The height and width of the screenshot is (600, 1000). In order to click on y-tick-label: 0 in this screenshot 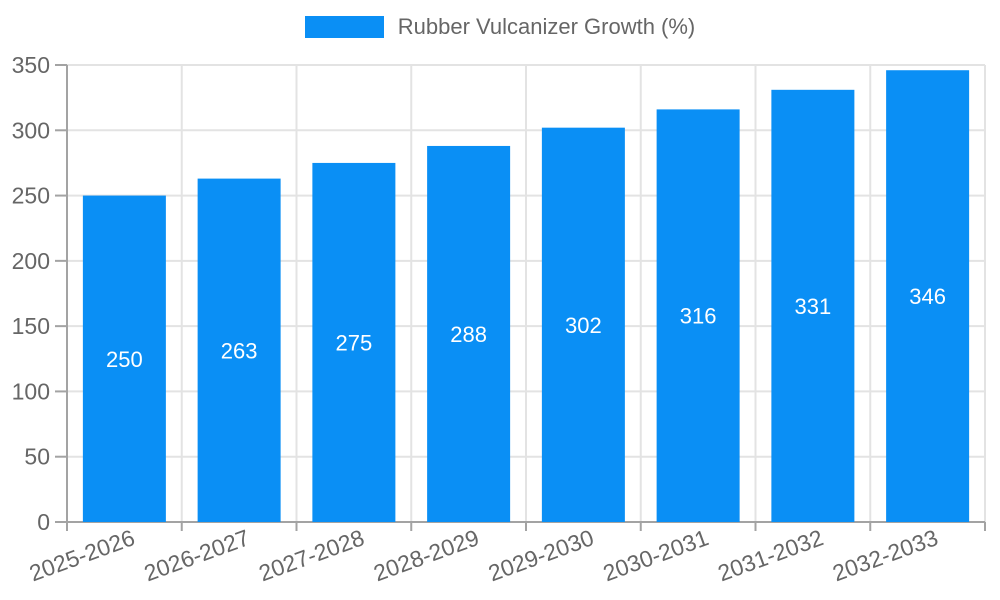, I will do `click(43, 522)`.